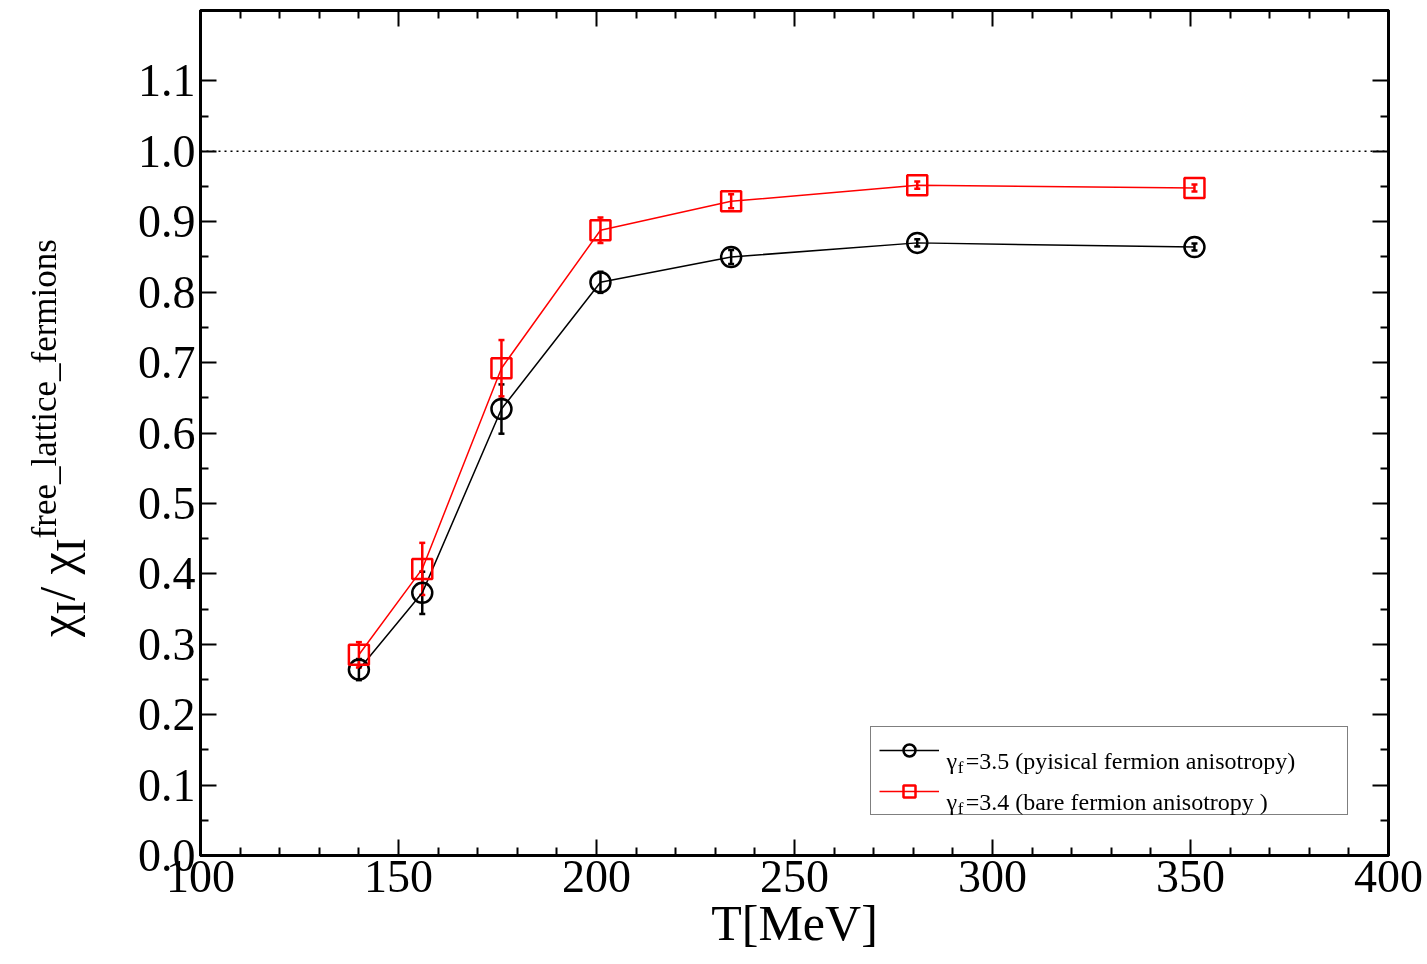 Image resolution: width=1427 pixels, height=964 pixels. What do you see at coordinates (167, 433) in the screenshot?
I see `y-tick-label: 0.6` at bounding box center [167, 433].